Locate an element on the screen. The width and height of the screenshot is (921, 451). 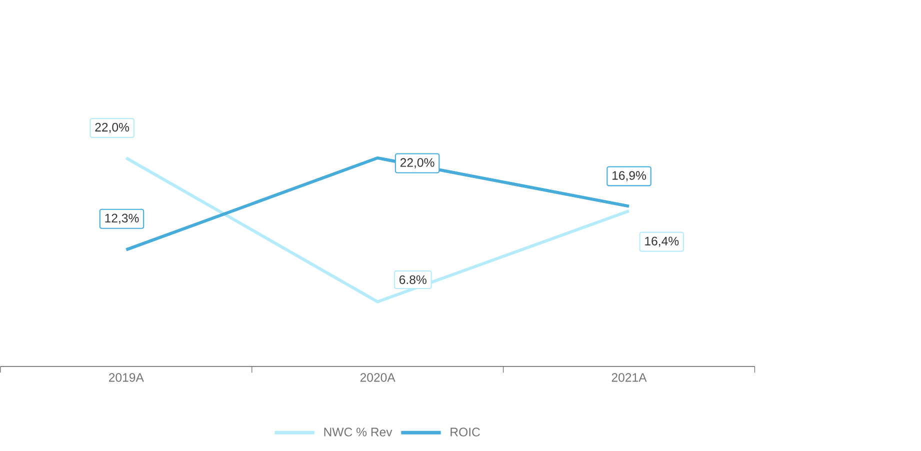
x-tick-label: 2020A is located at coordinates (378, 377).